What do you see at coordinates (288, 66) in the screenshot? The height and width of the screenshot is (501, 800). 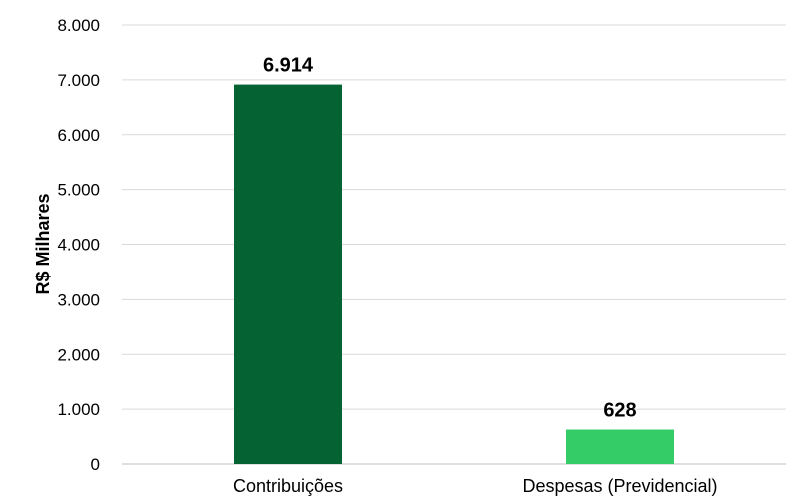 I see `data-label: 6.914` at bounding box center [288, 66].